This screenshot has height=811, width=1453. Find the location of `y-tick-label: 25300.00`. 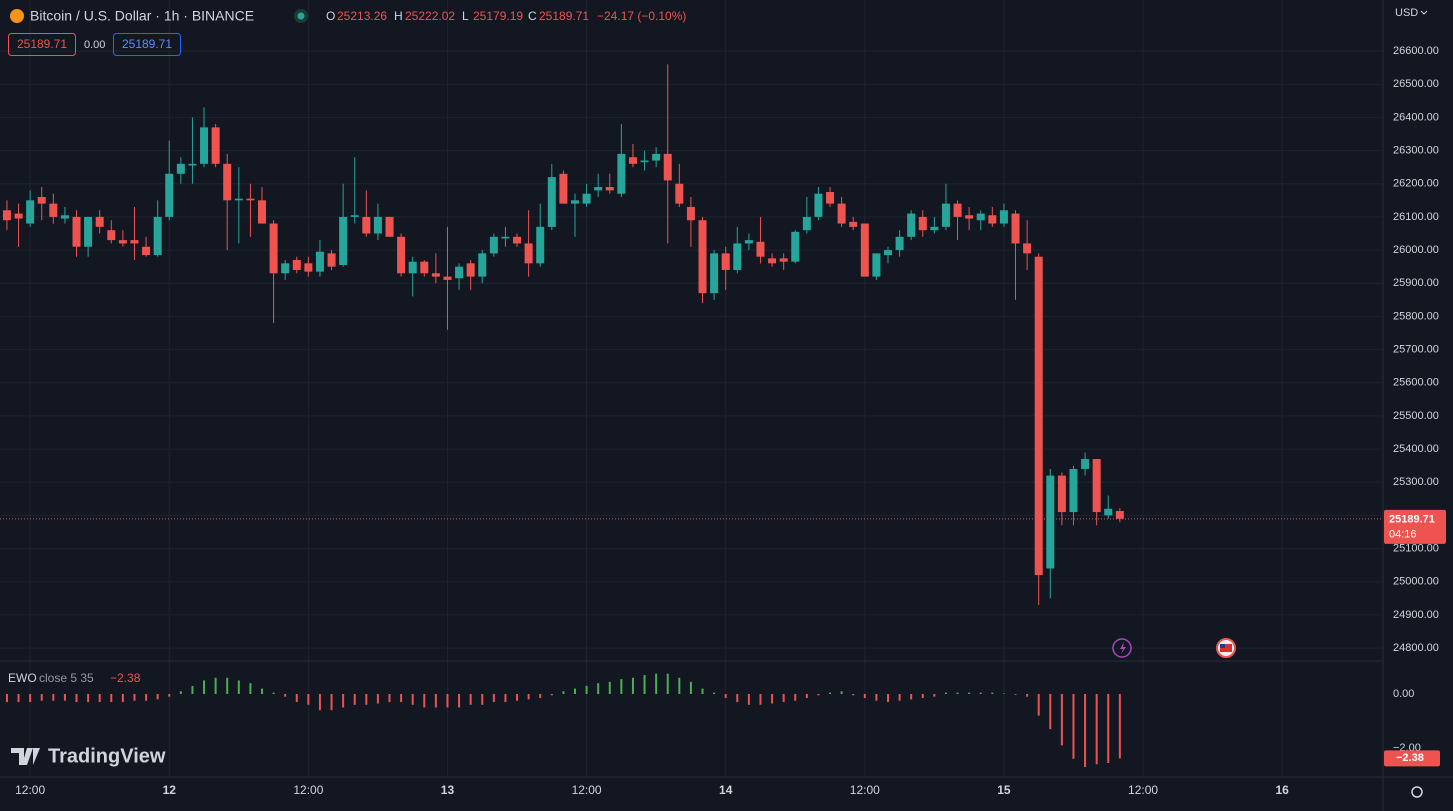

y-tick-label: 25300.00 is located at coordinates (1416, 482).